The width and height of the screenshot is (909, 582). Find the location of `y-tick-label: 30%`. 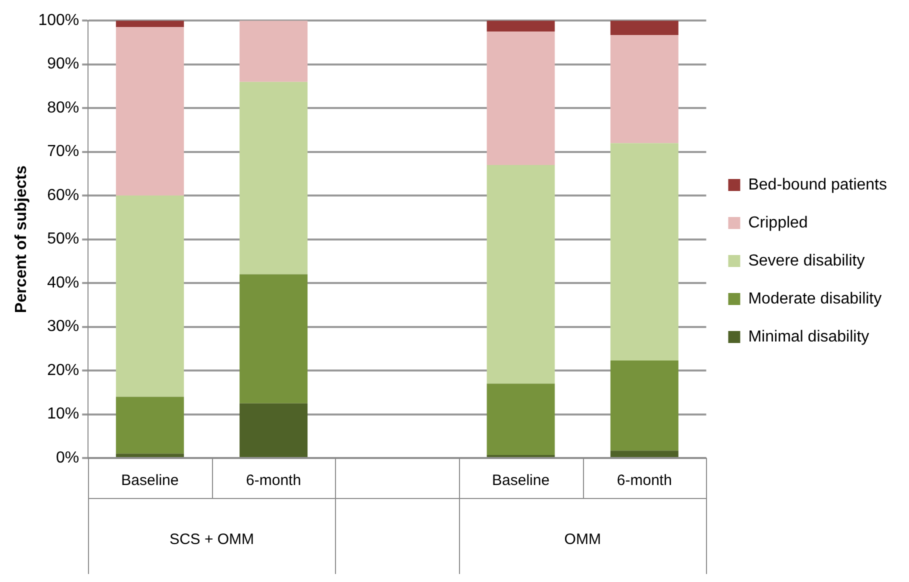

y-tick-label: 30% is located at coordinates (63, 327).